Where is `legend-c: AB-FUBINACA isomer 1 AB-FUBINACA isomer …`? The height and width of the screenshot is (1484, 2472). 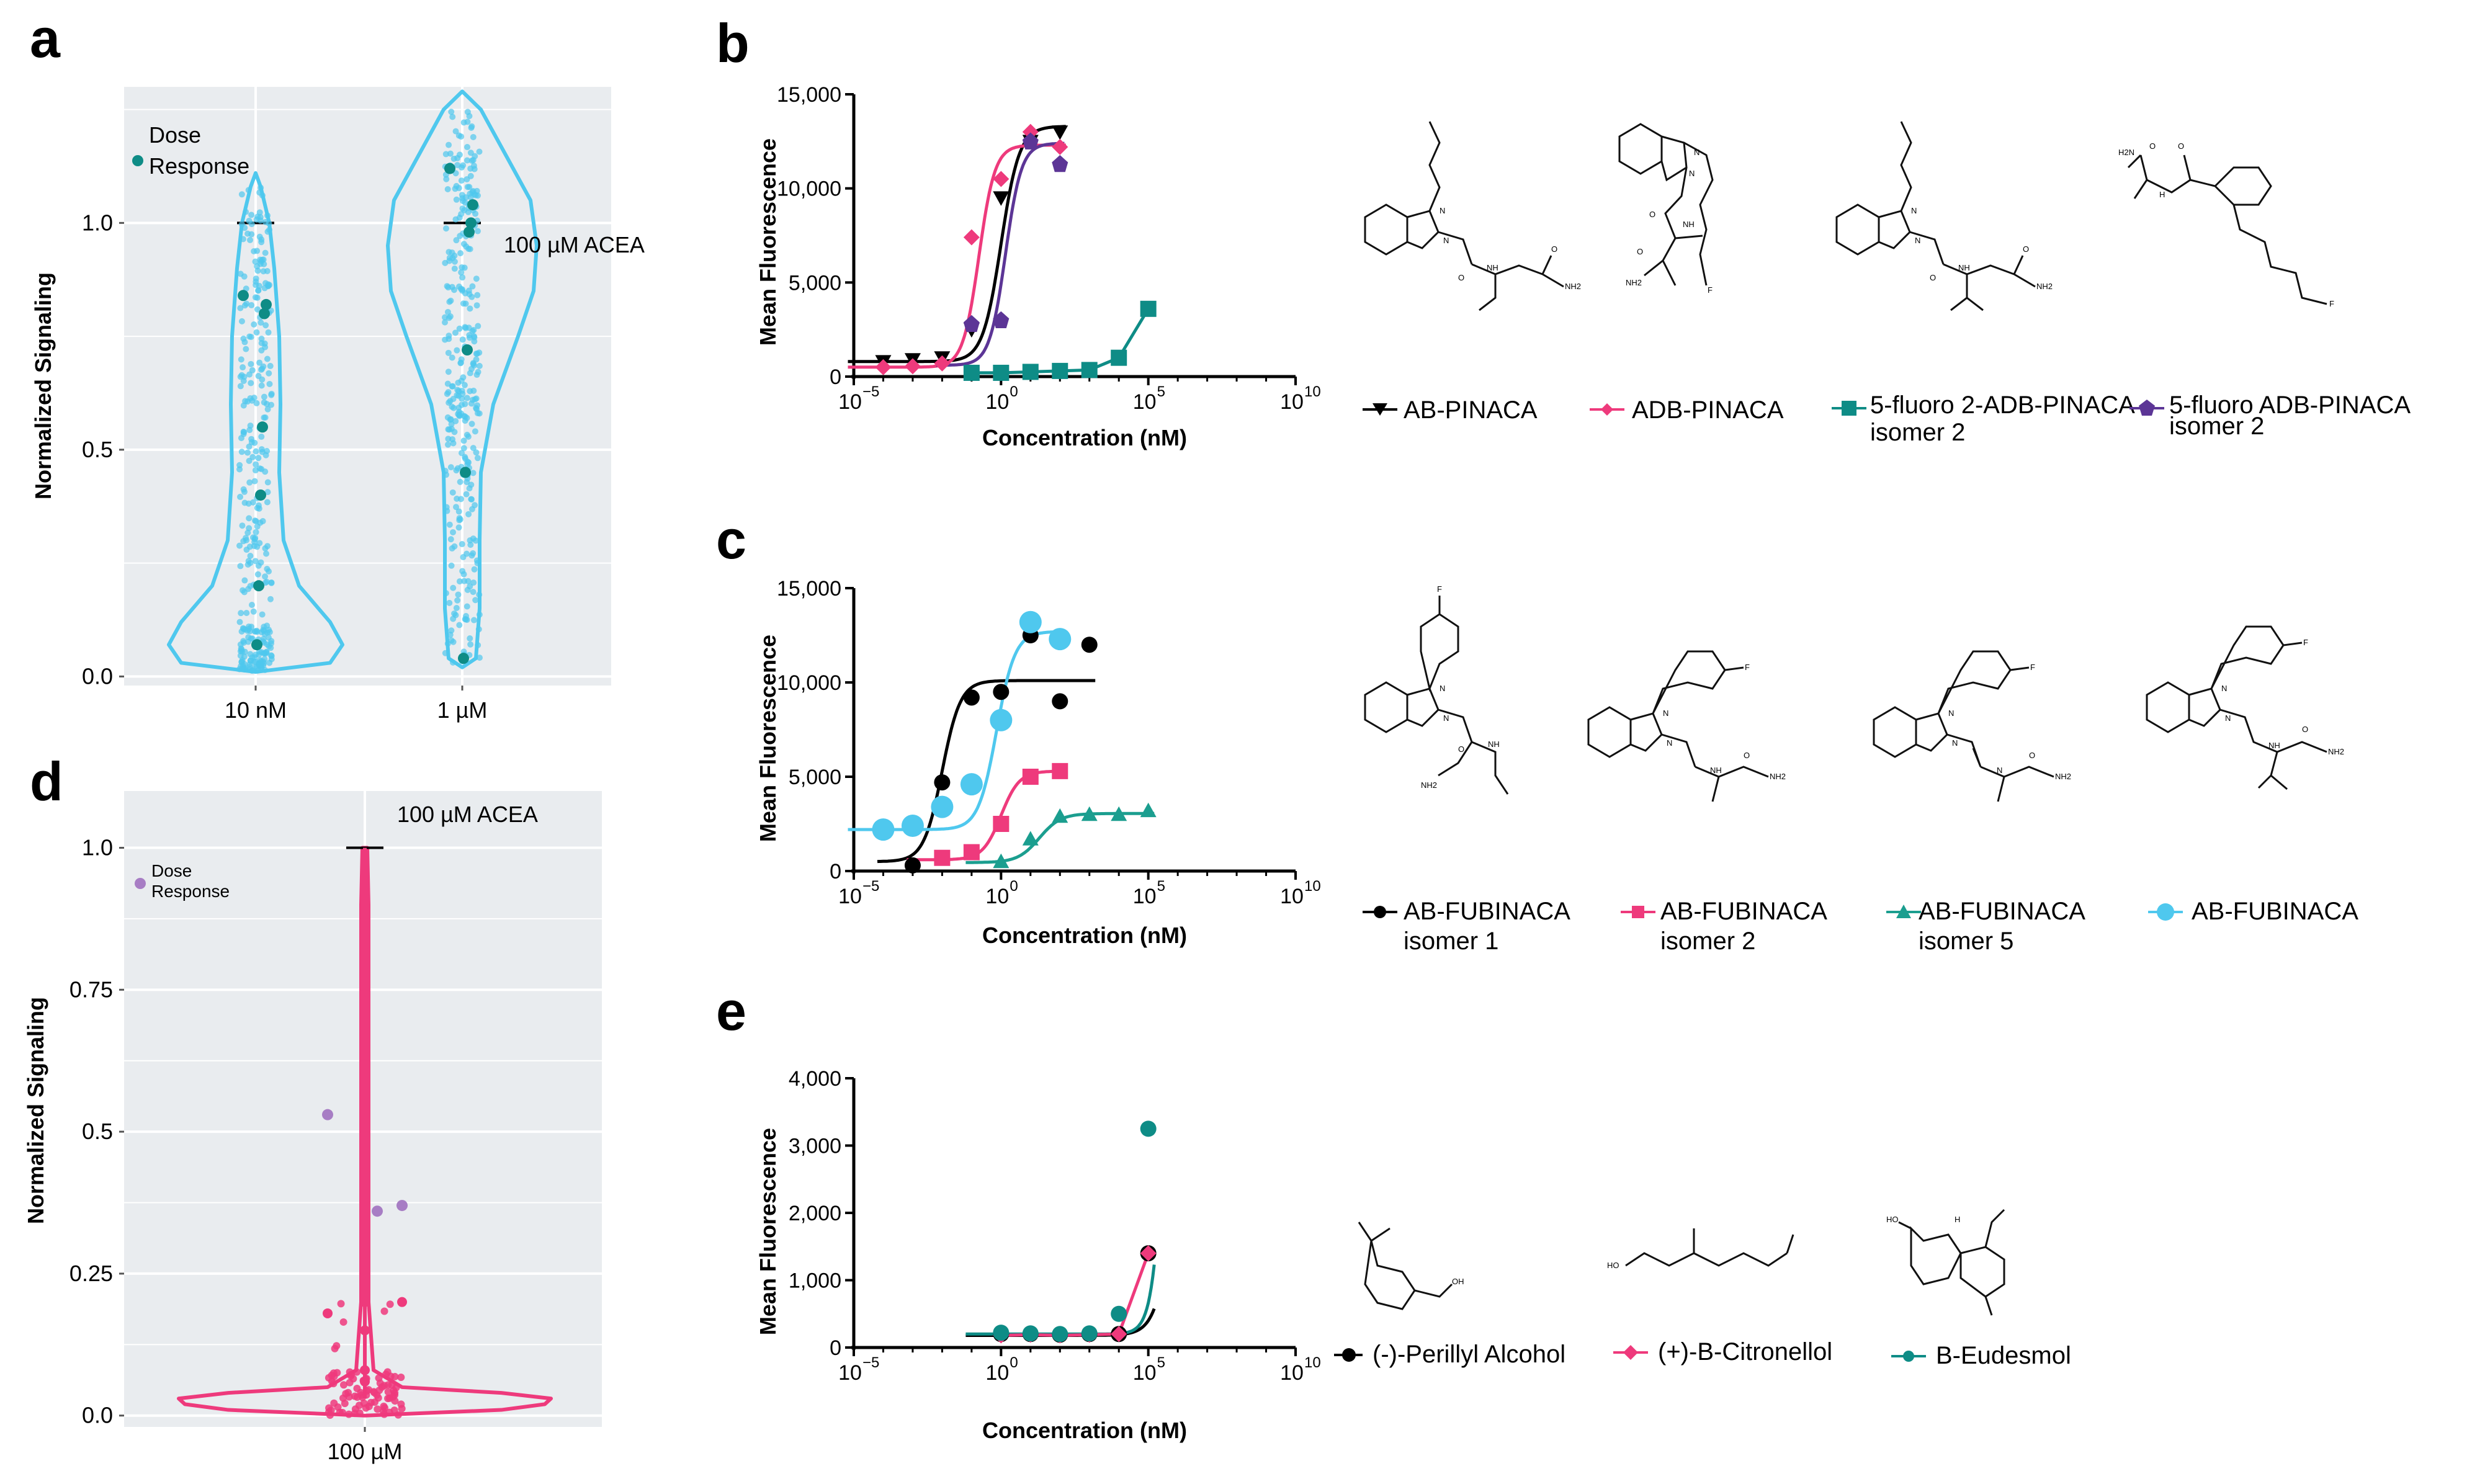 legend-c: AB-FUBINACA isomer 1 AB-FUBINACA isomer … is located at coordinates (1861, 926).